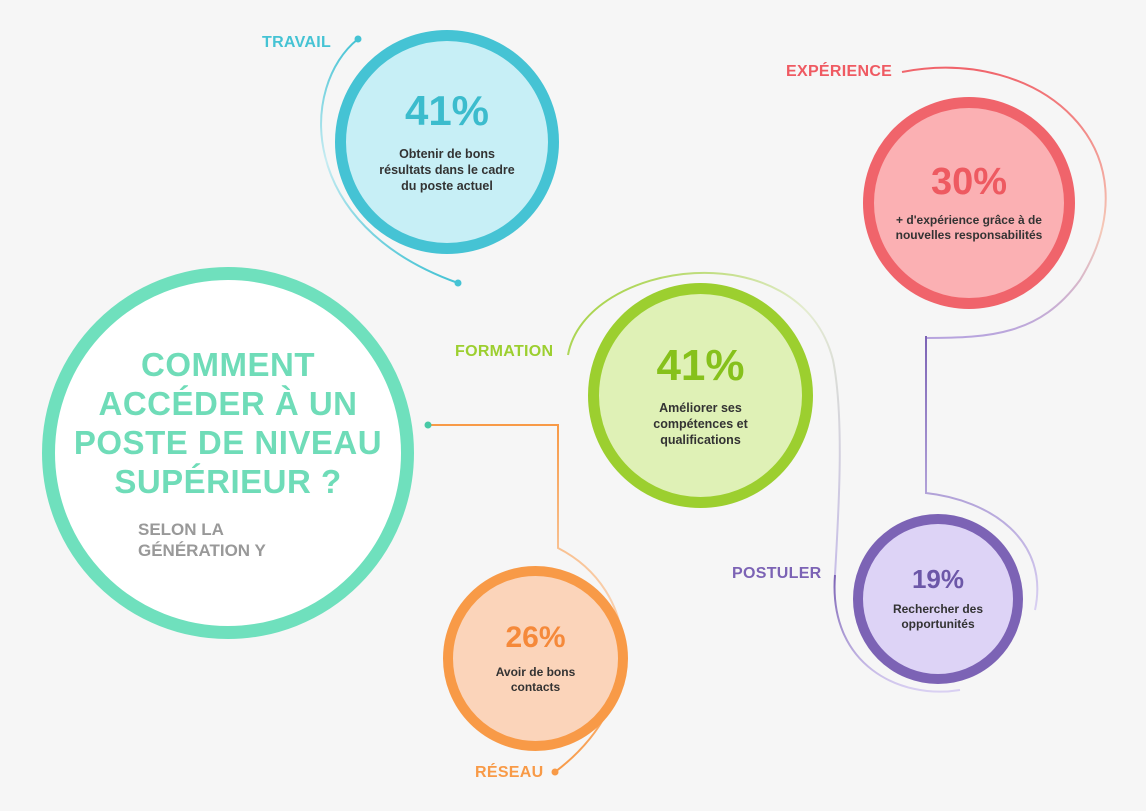  What do you see at coordinates (202, 540) in the screenshot?
I see `main-subtitle: SELON LA GÉNÉRATION Y` at bounding box center [202, 540].